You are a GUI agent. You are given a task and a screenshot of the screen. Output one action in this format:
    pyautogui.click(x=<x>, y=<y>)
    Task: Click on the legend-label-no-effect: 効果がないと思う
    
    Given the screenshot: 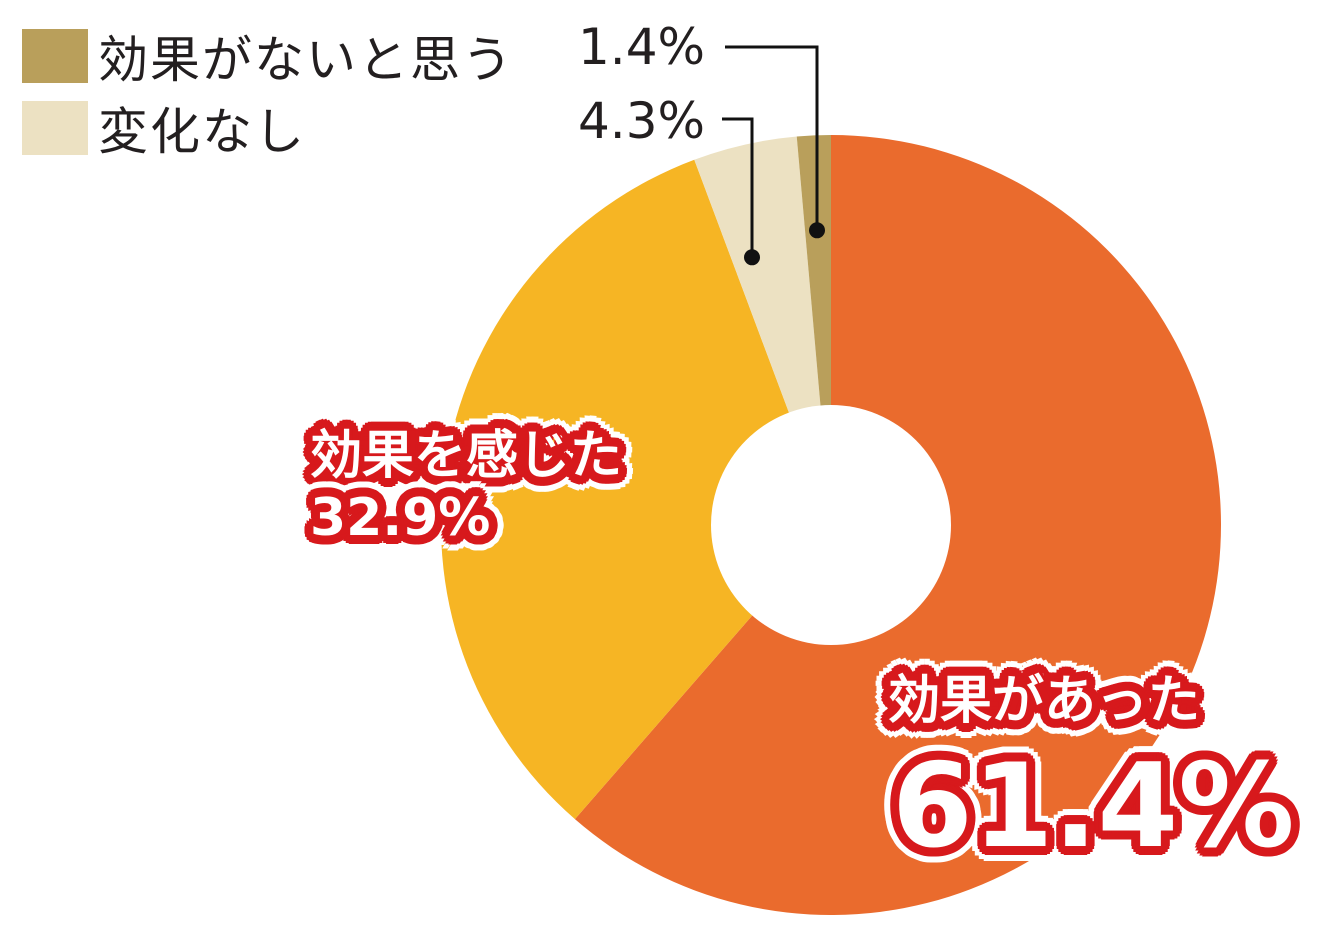 What is the action you would take?
    pyautogui.click(x=306, y=60)
    